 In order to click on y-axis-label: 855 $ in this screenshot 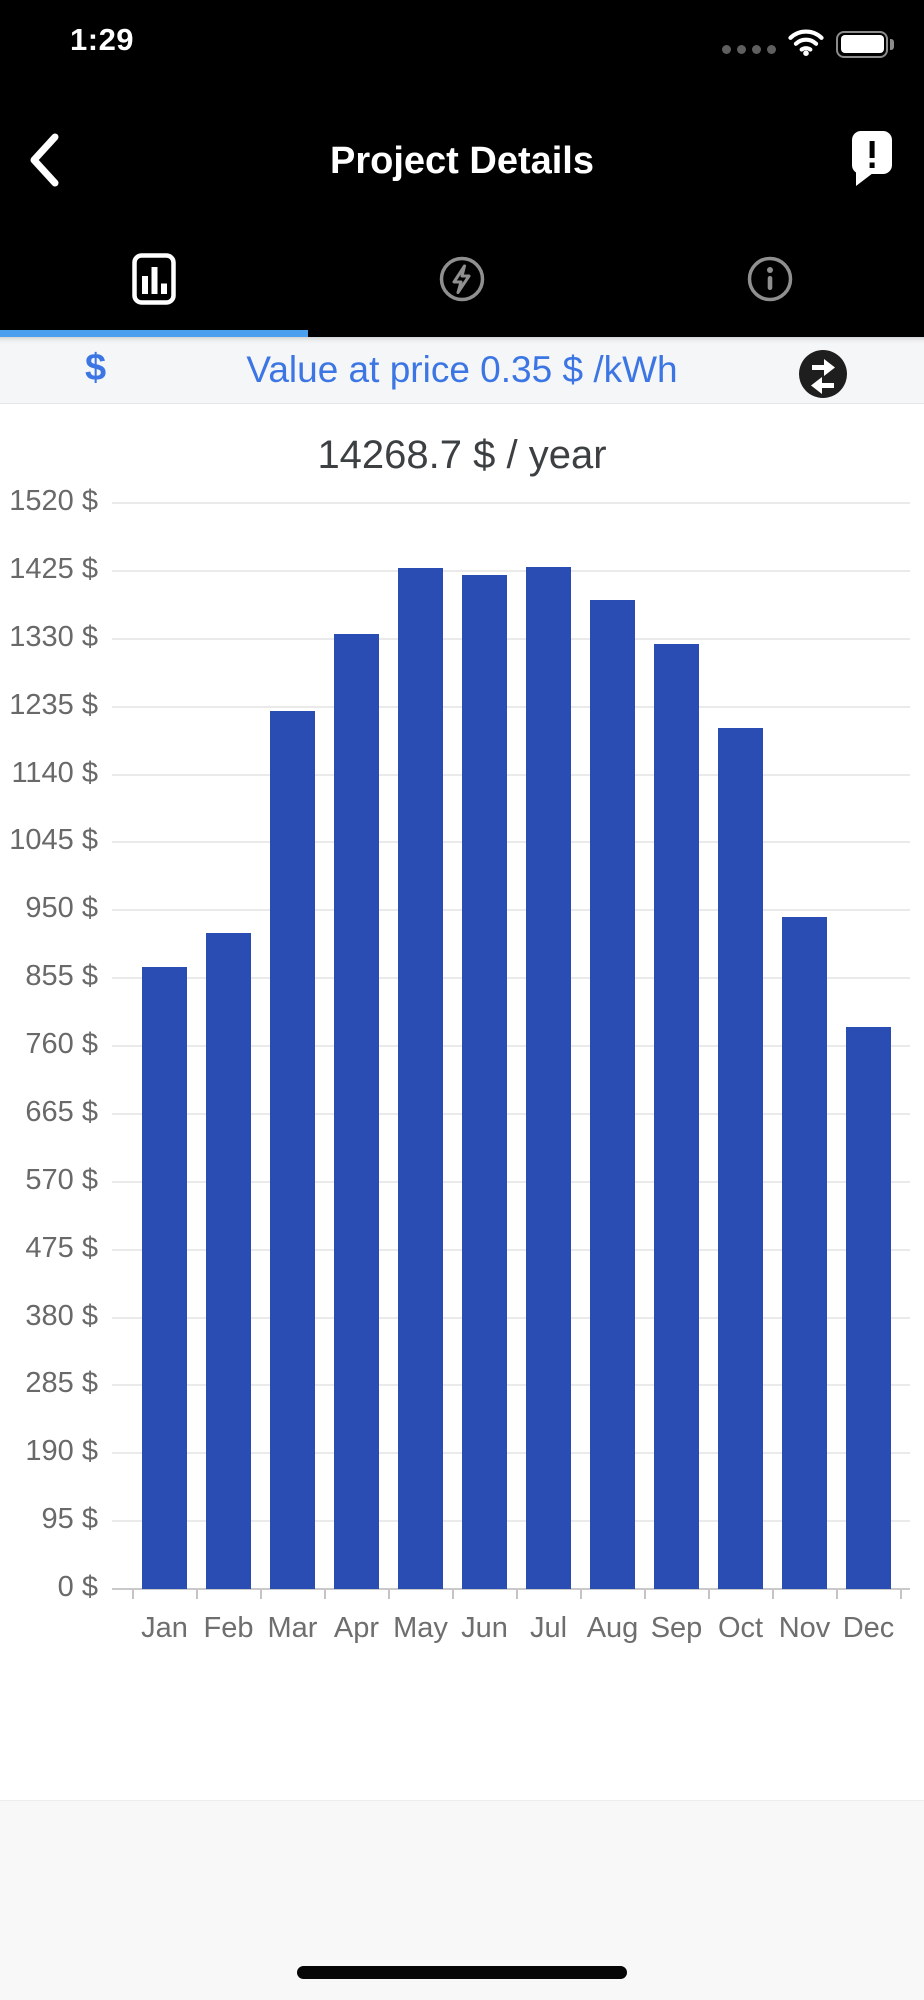, I will do `click(61, 976)`.